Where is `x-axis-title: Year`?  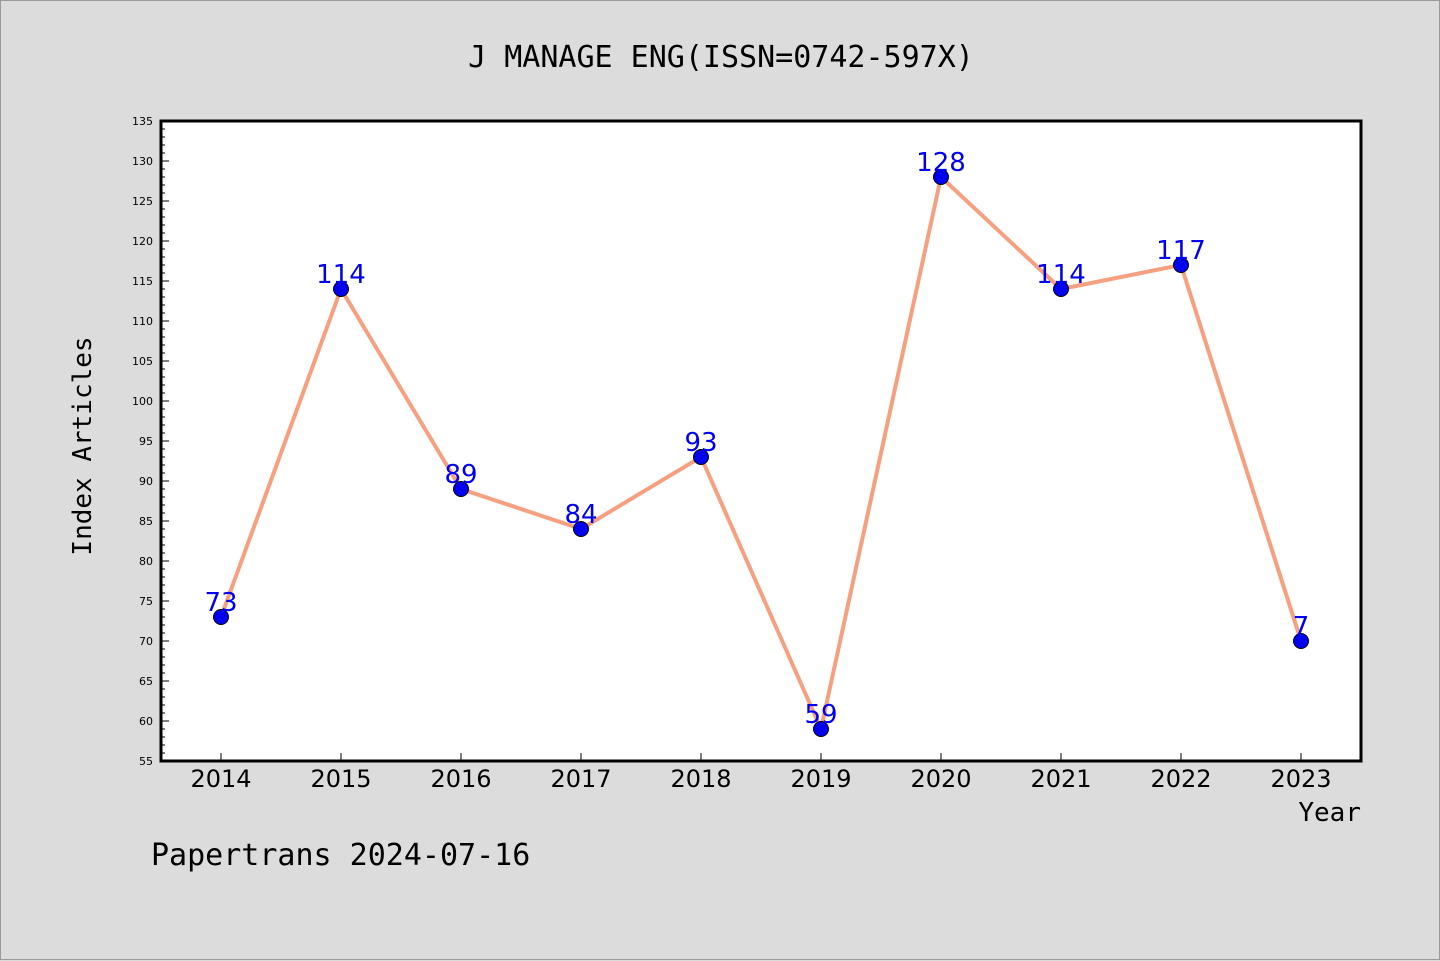
x-axis-title: Year is located at coordinates (1329, 813).